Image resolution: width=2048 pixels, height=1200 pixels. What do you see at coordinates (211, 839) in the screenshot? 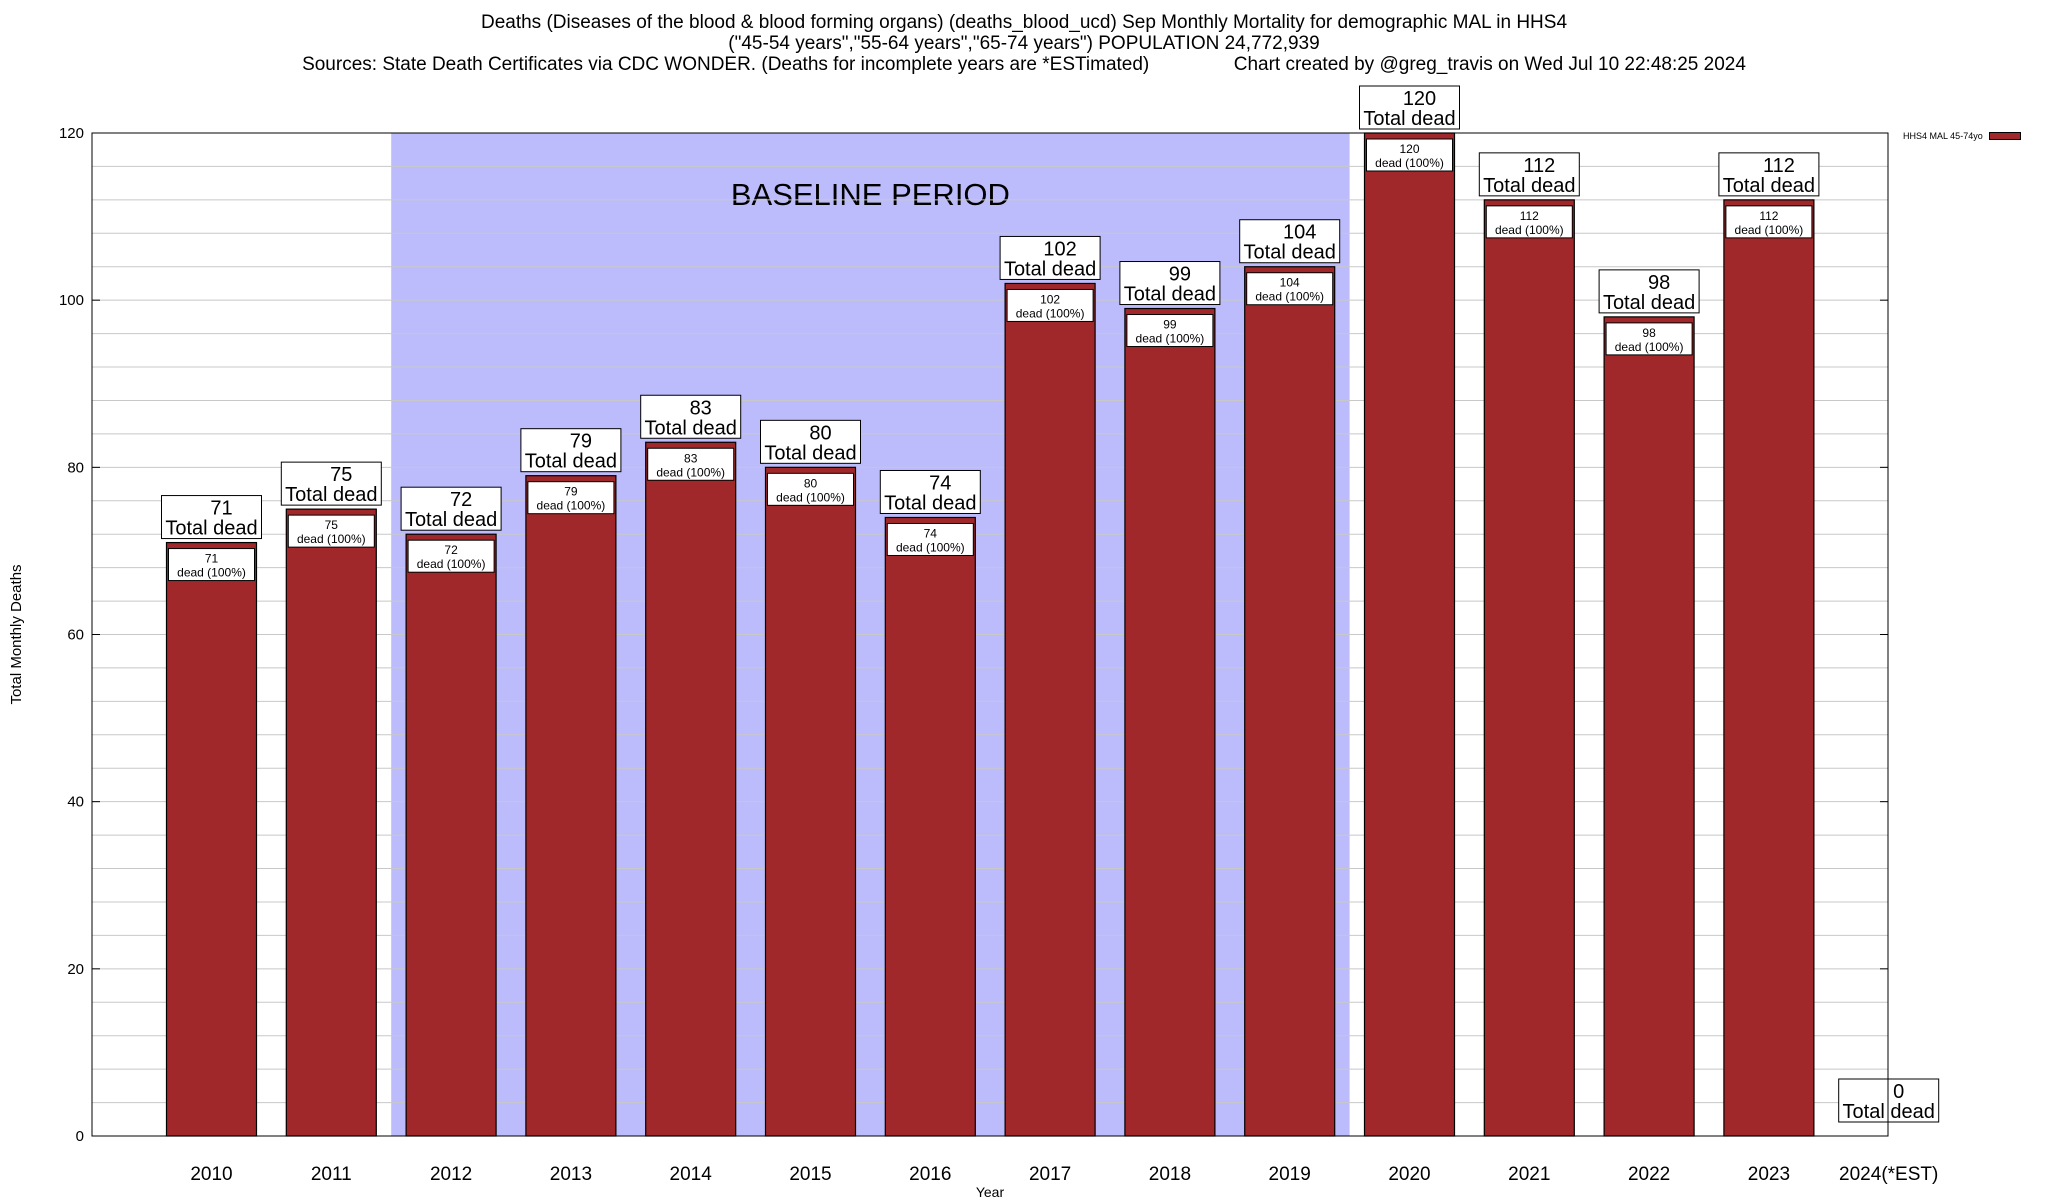
I see `bar-2010` at bounding box center [211, 839].